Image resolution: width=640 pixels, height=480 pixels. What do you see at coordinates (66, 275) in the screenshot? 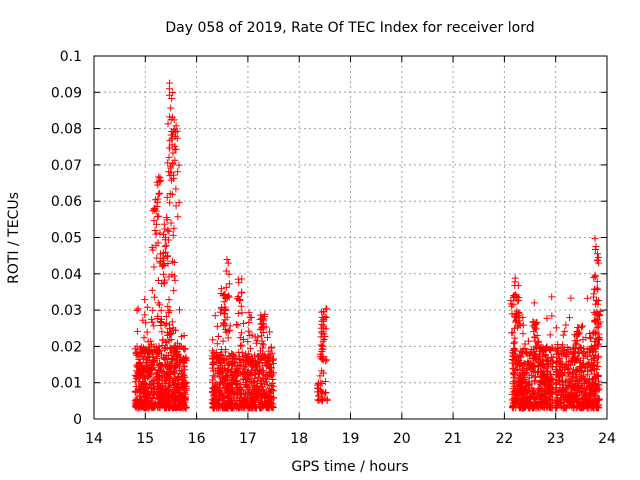
I see `y-tick-label: 0.04` at bounding box center [66, 275].